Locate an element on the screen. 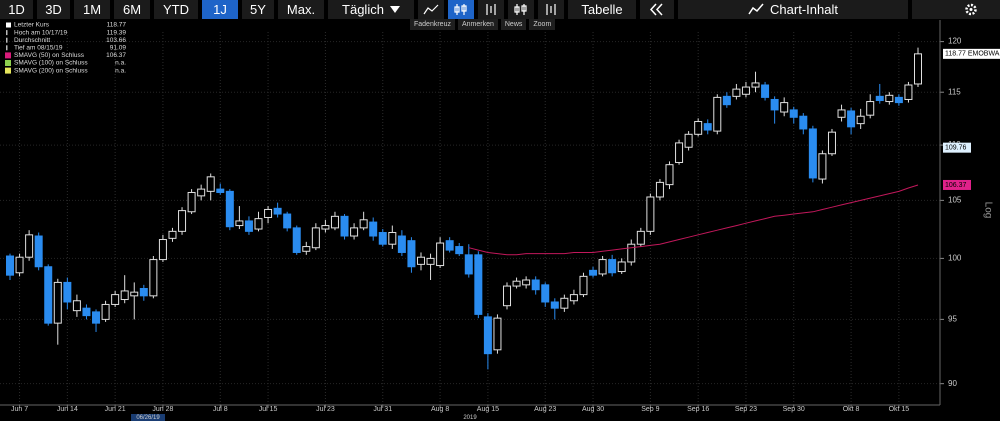 This screenshot has width=1000, height=421. range-button: 3D is located at coordinates (53, 9).